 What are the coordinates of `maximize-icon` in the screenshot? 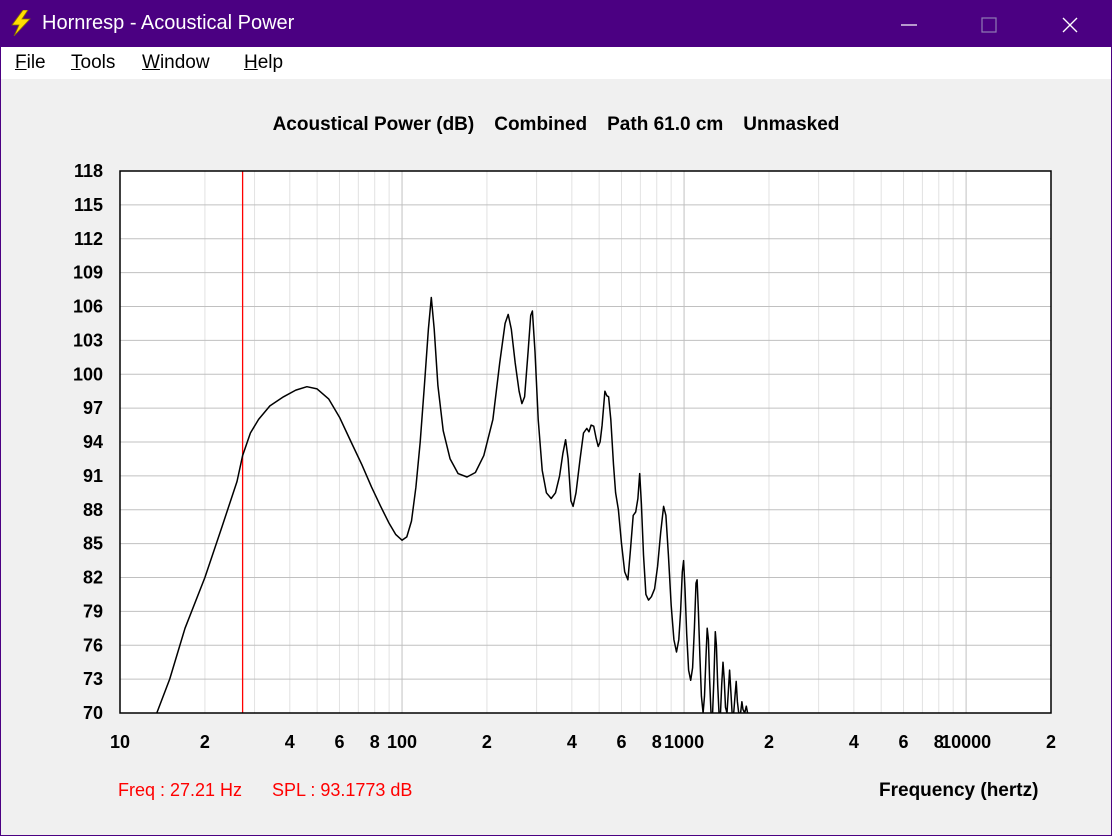 It's located at (989, 25).